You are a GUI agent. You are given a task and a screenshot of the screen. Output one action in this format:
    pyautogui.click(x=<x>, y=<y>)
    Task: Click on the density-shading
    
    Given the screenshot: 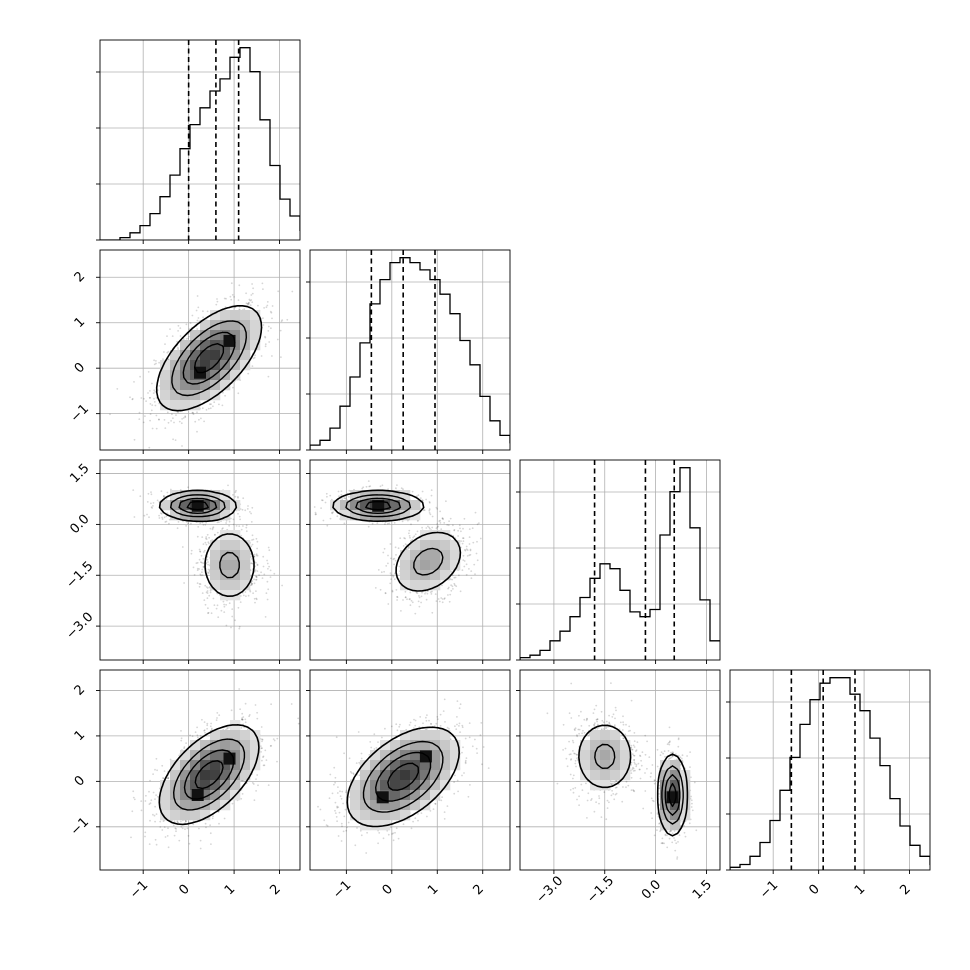 What is the action you would take?
    pyautogui.click(x=210, y=360)
    